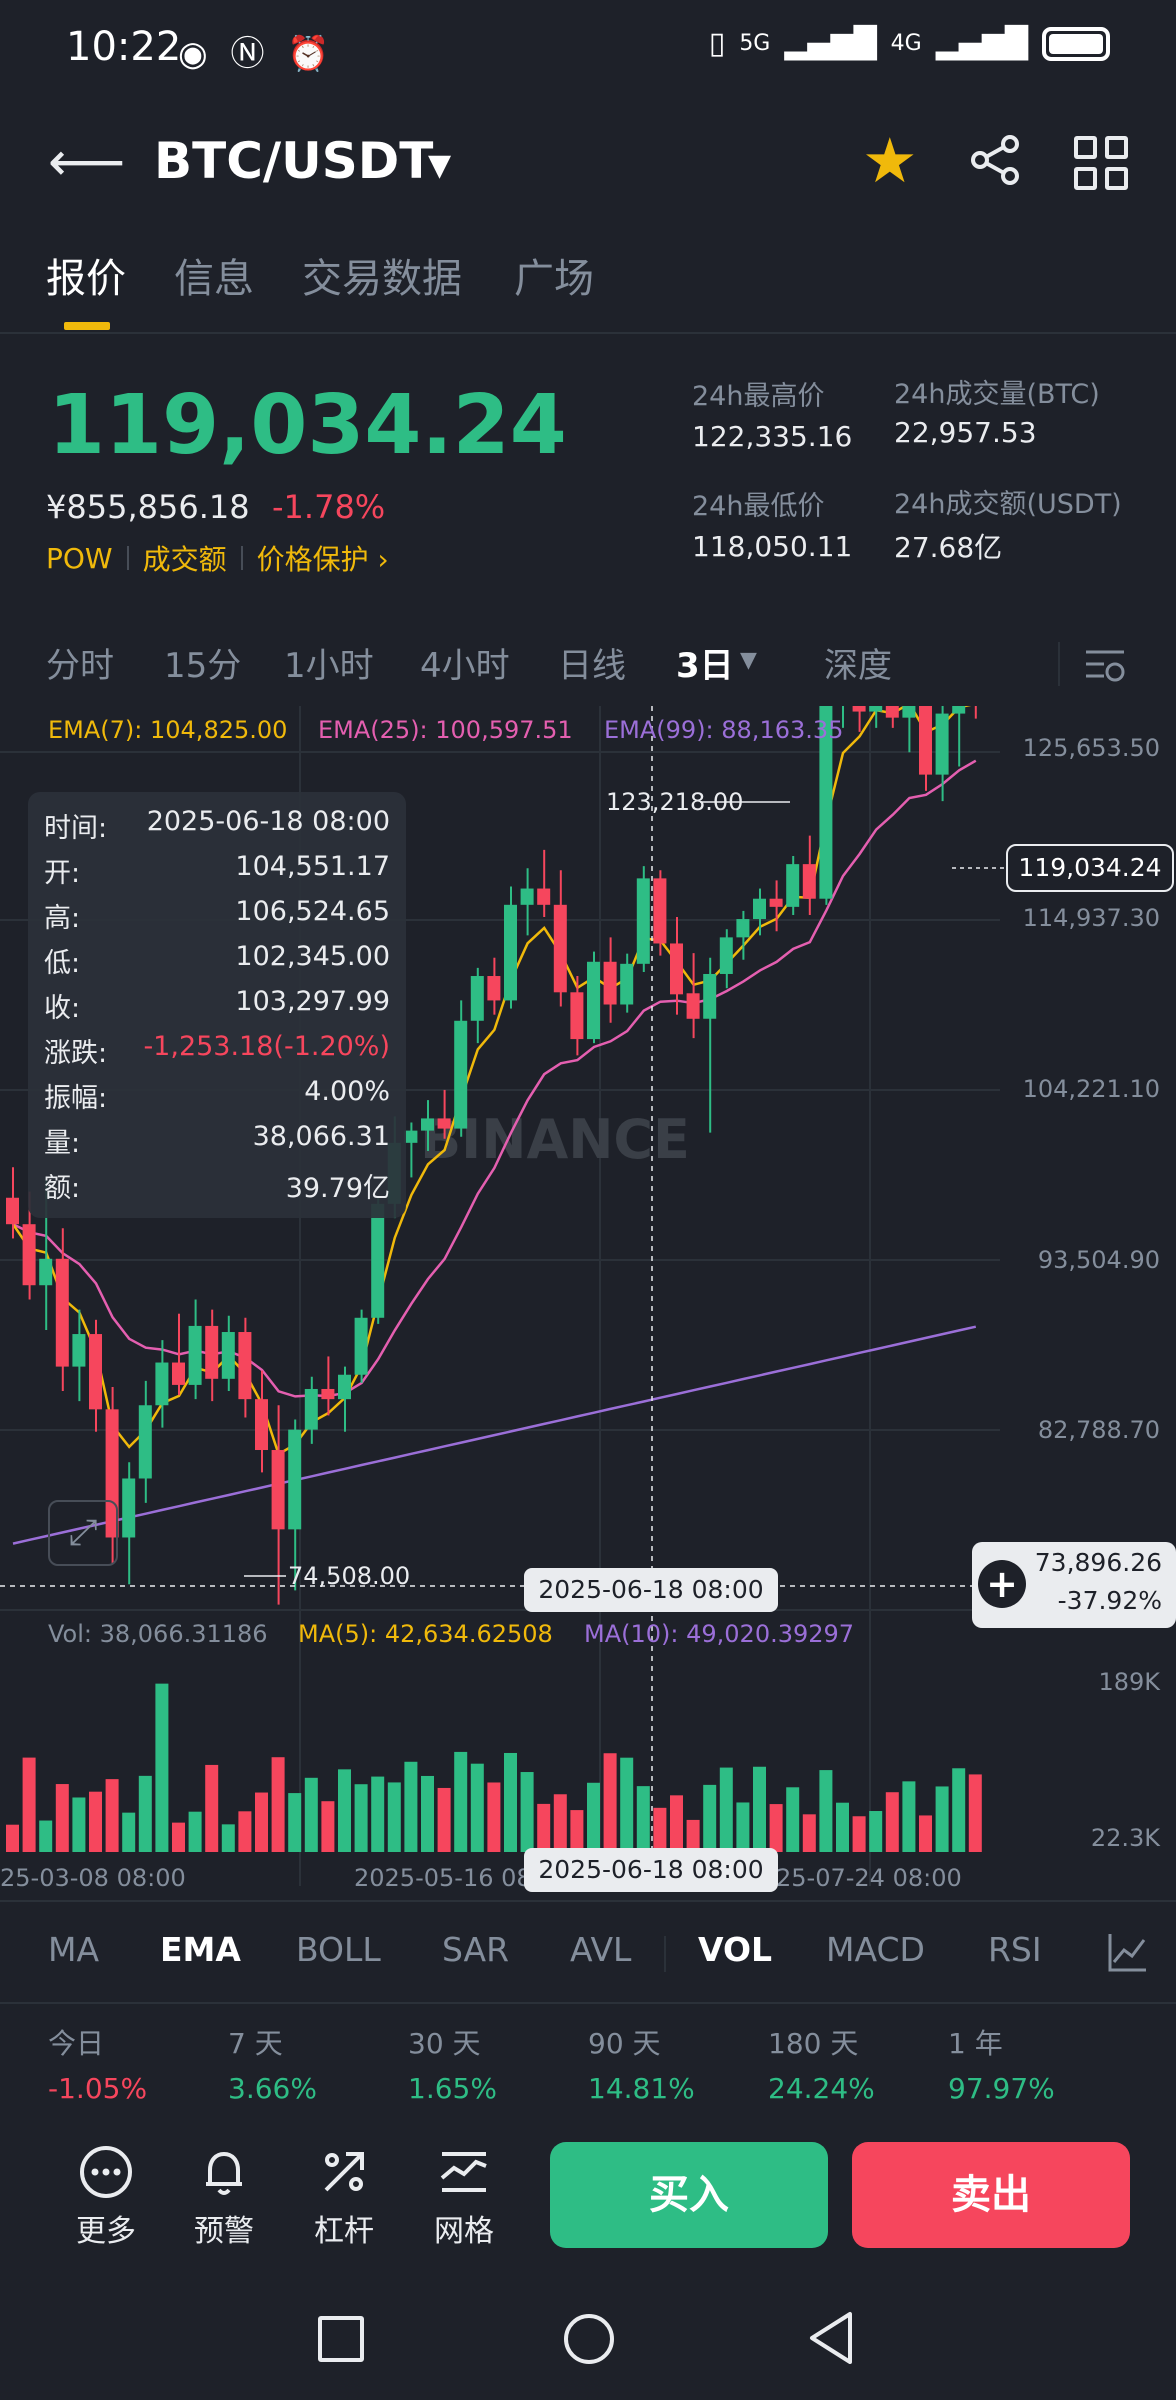 The image size is (1176, 2400). Describe the element at coordinates (214, 279) in the screenshot. I see `tab-info: 信息` at that location.